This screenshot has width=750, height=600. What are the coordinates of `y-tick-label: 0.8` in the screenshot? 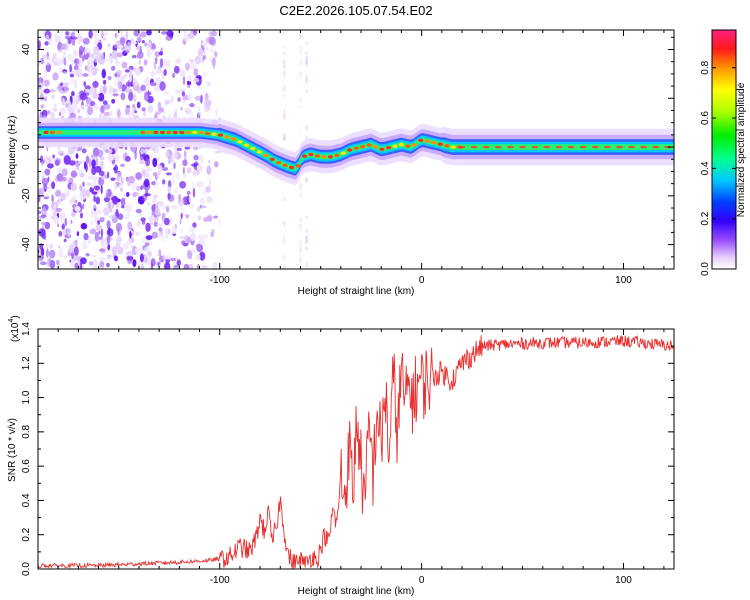 It's located at (26, 431).